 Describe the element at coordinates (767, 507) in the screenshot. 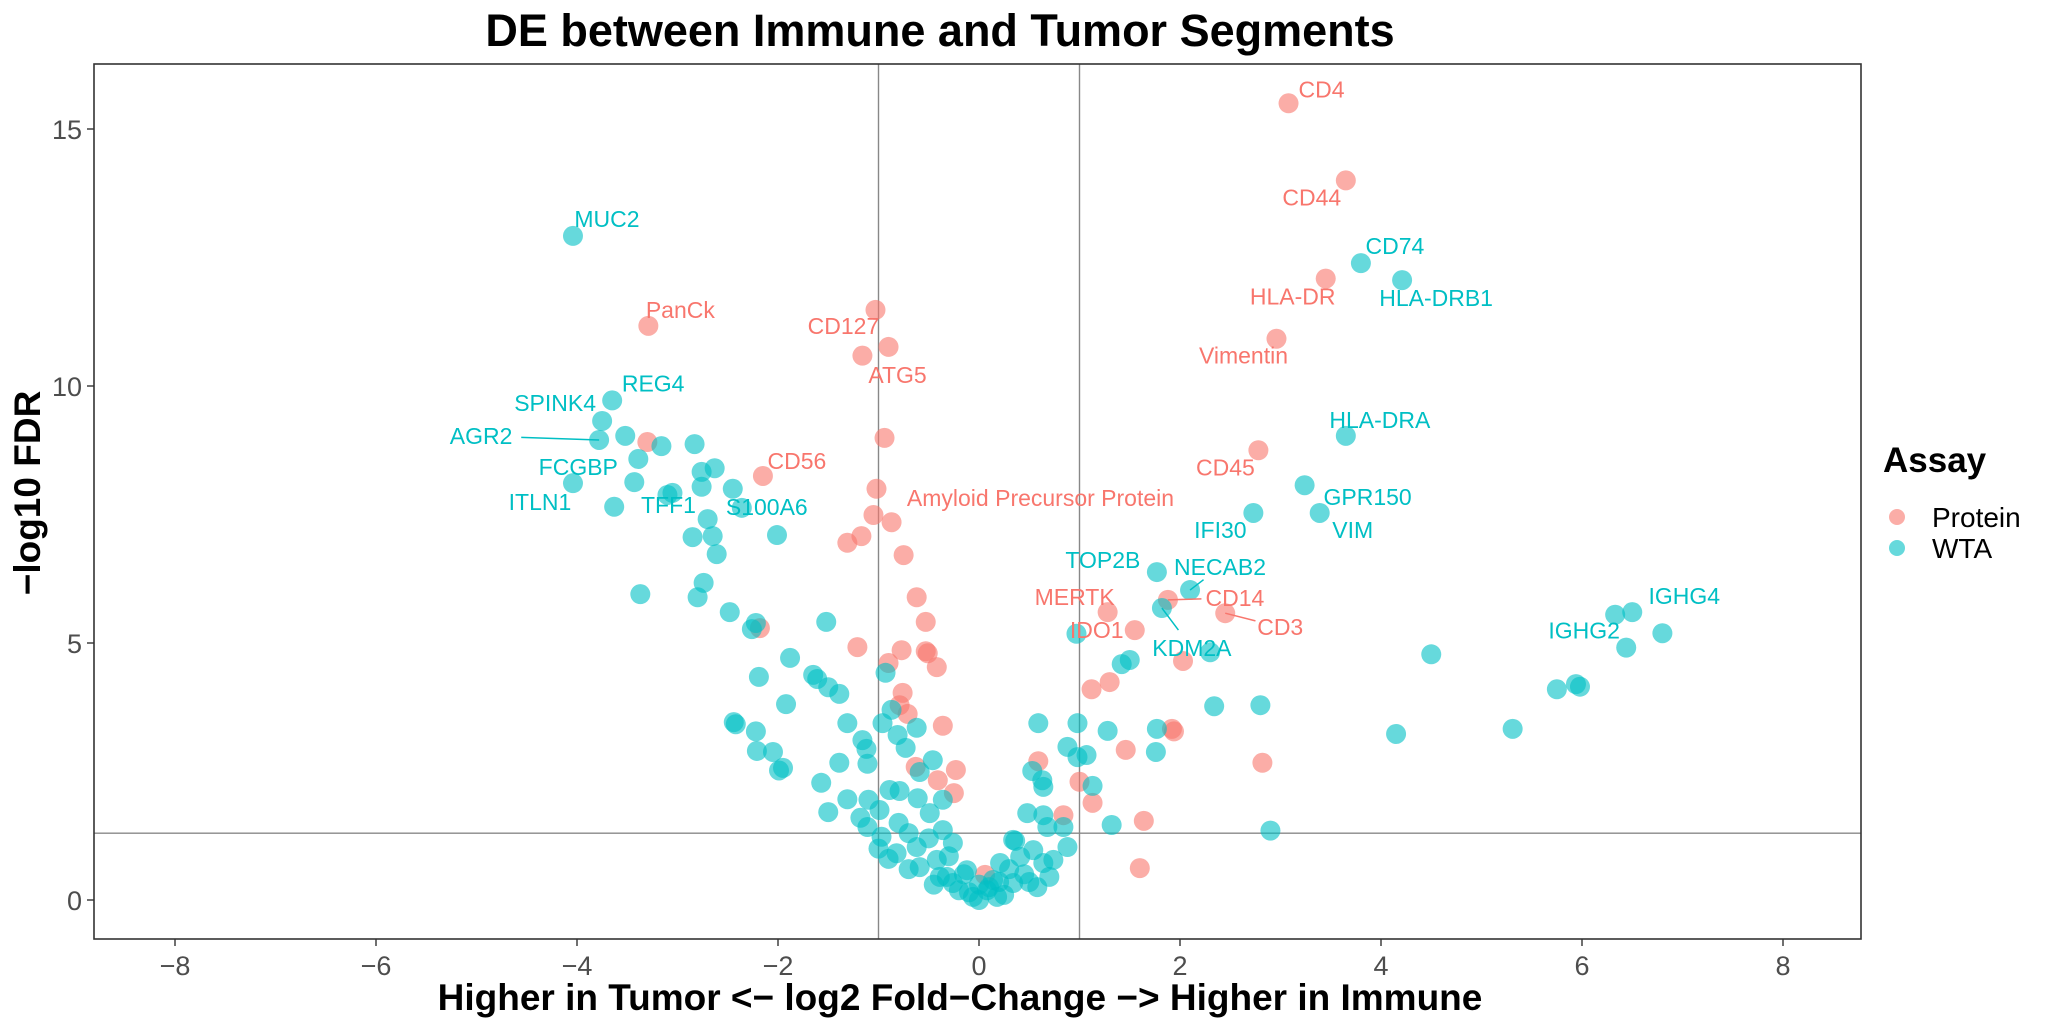

I see `point-label: S100A6` at that location.